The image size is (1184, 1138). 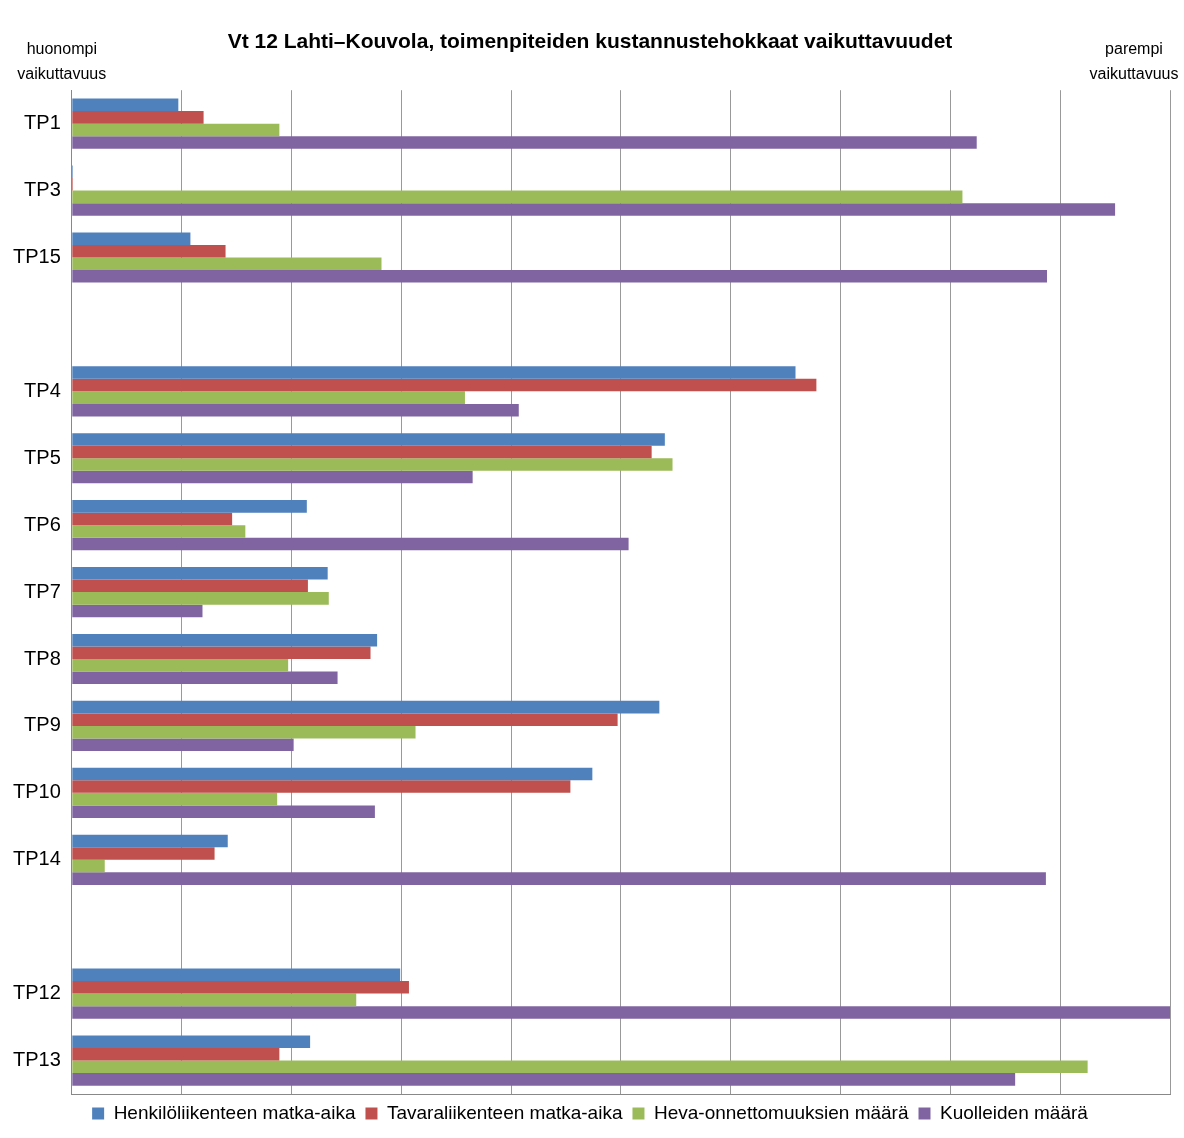 What do you see at coordinates (1134, 61) in the screenshot?
I see `text: parempi vaikuttavuus` at bounding box center [1134, 61].